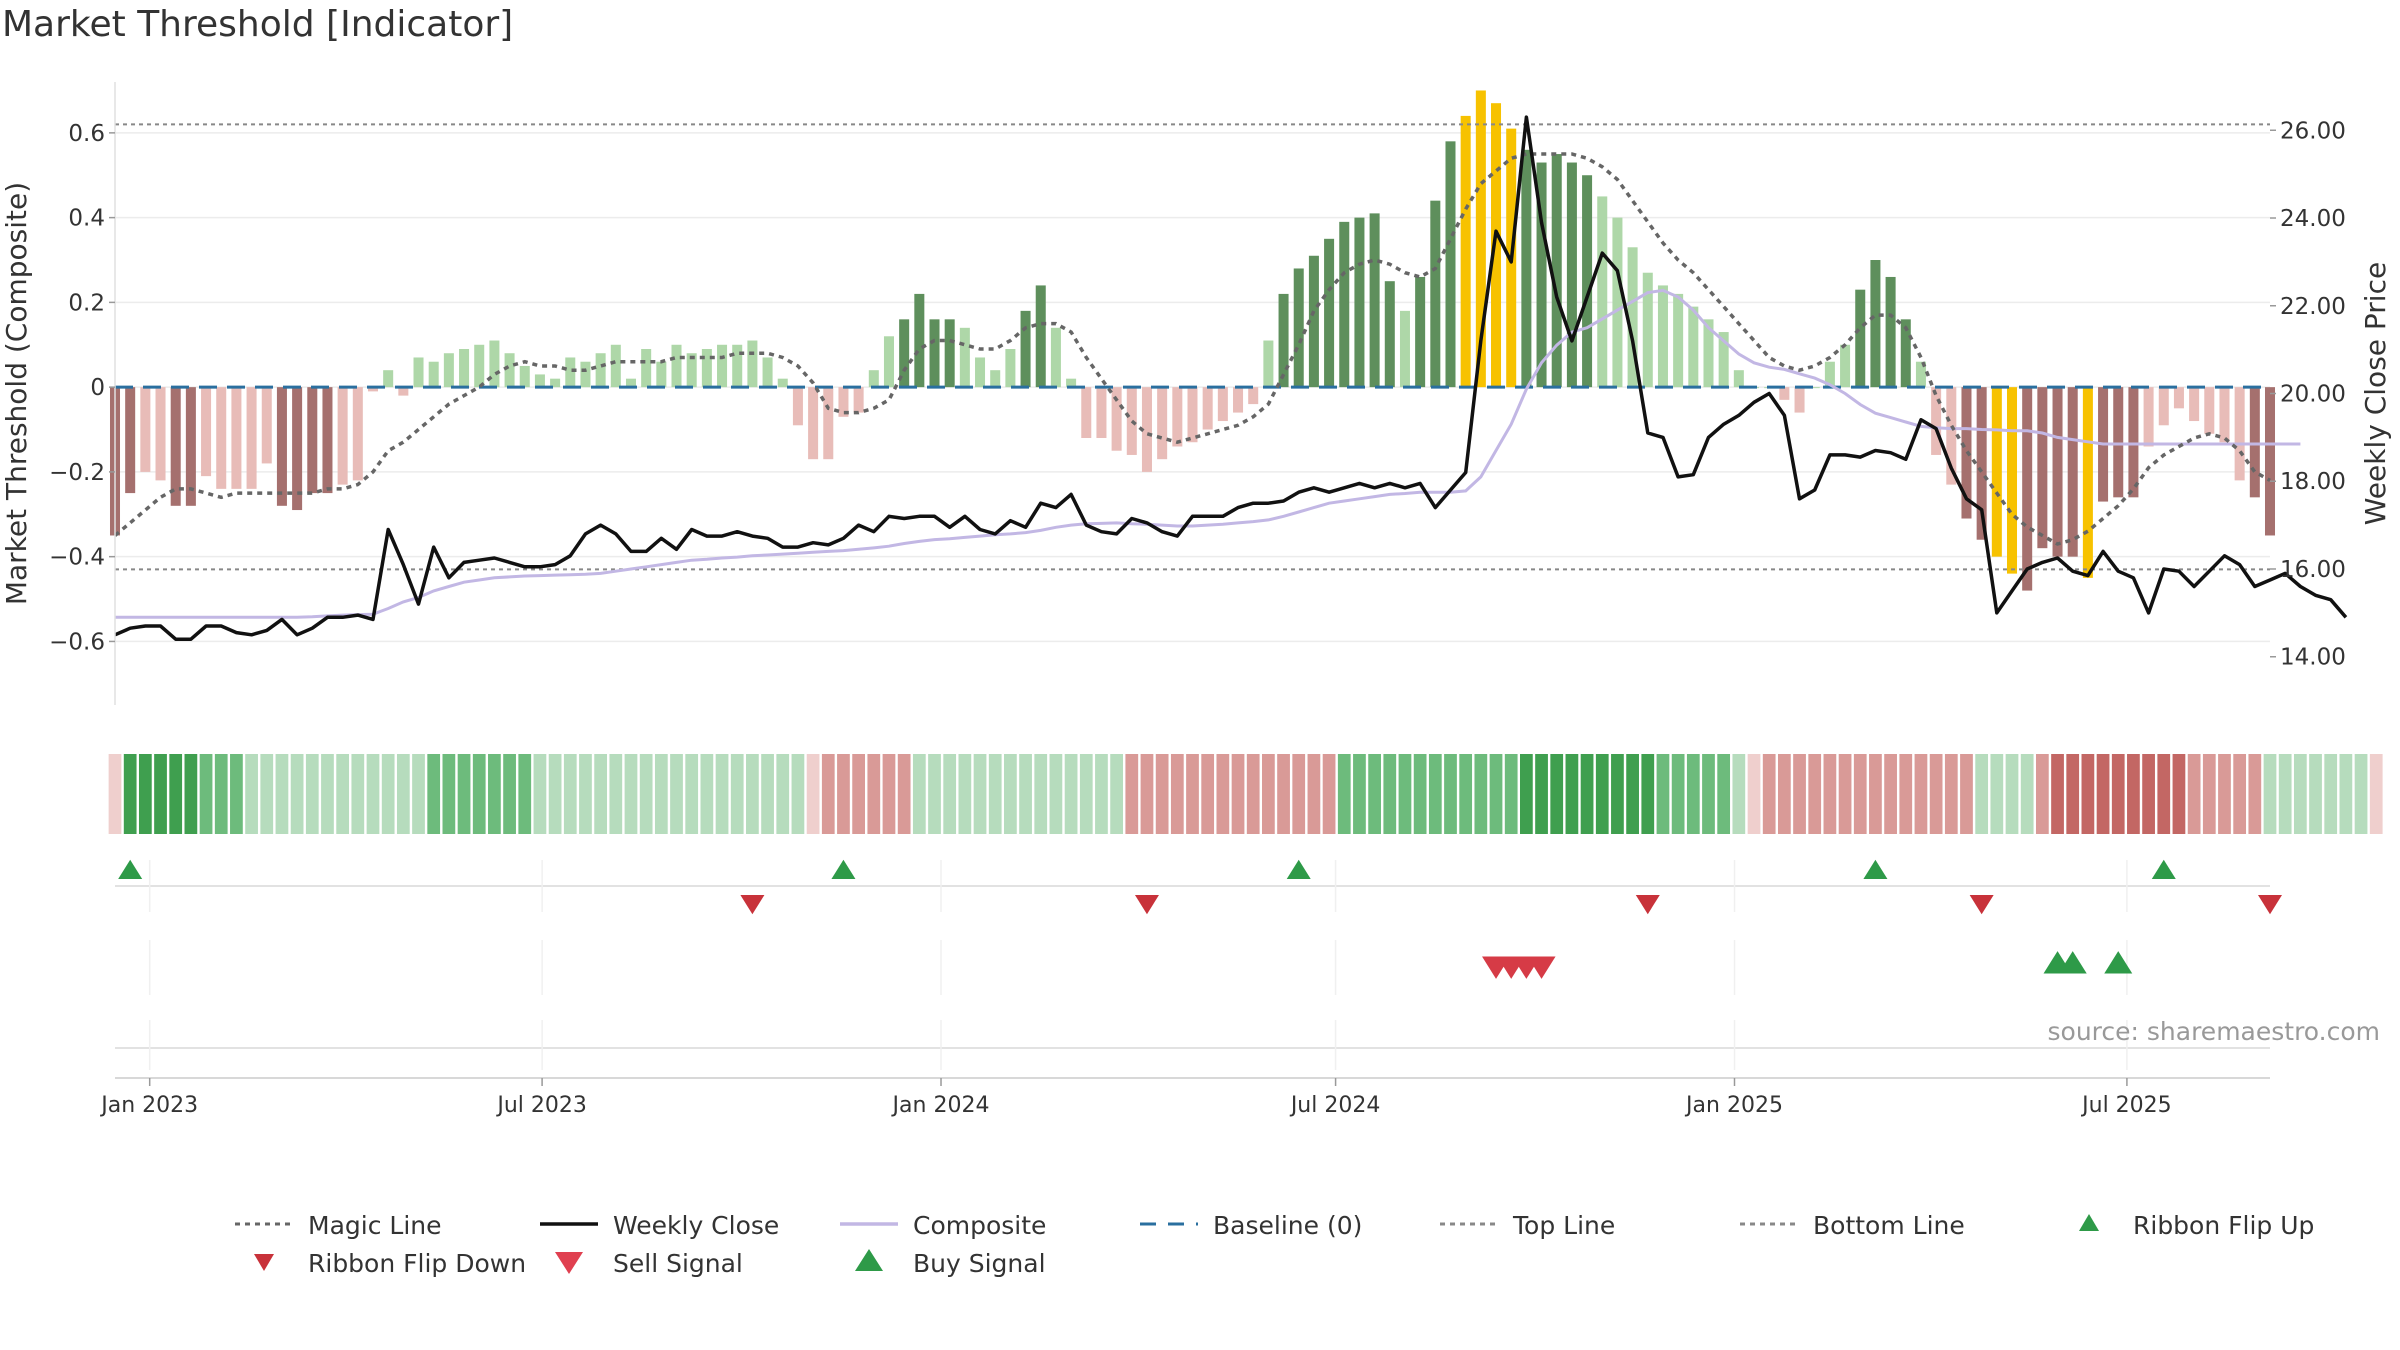 The width and height of the screenshot is (2400, 1350). What do you see at coordinates (2313, 307) in the screenshot?
I see `y2-tick-label: 22.00` at bounding box center [2313, 307].